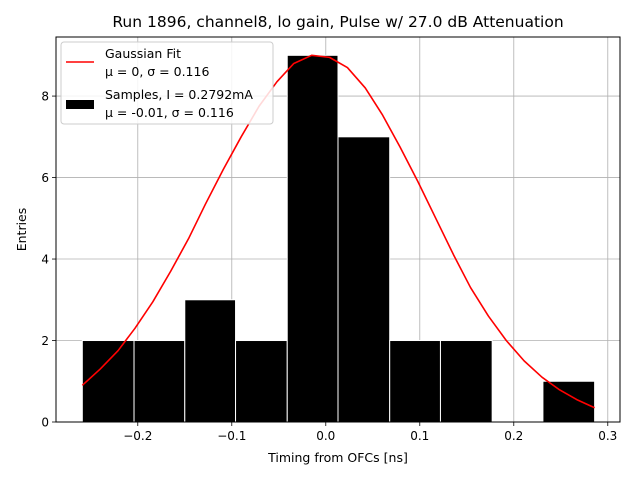  Describe the element at coordinates (137, 436) in the screenshot. I see `x-tick-label: −0.2` at that location.